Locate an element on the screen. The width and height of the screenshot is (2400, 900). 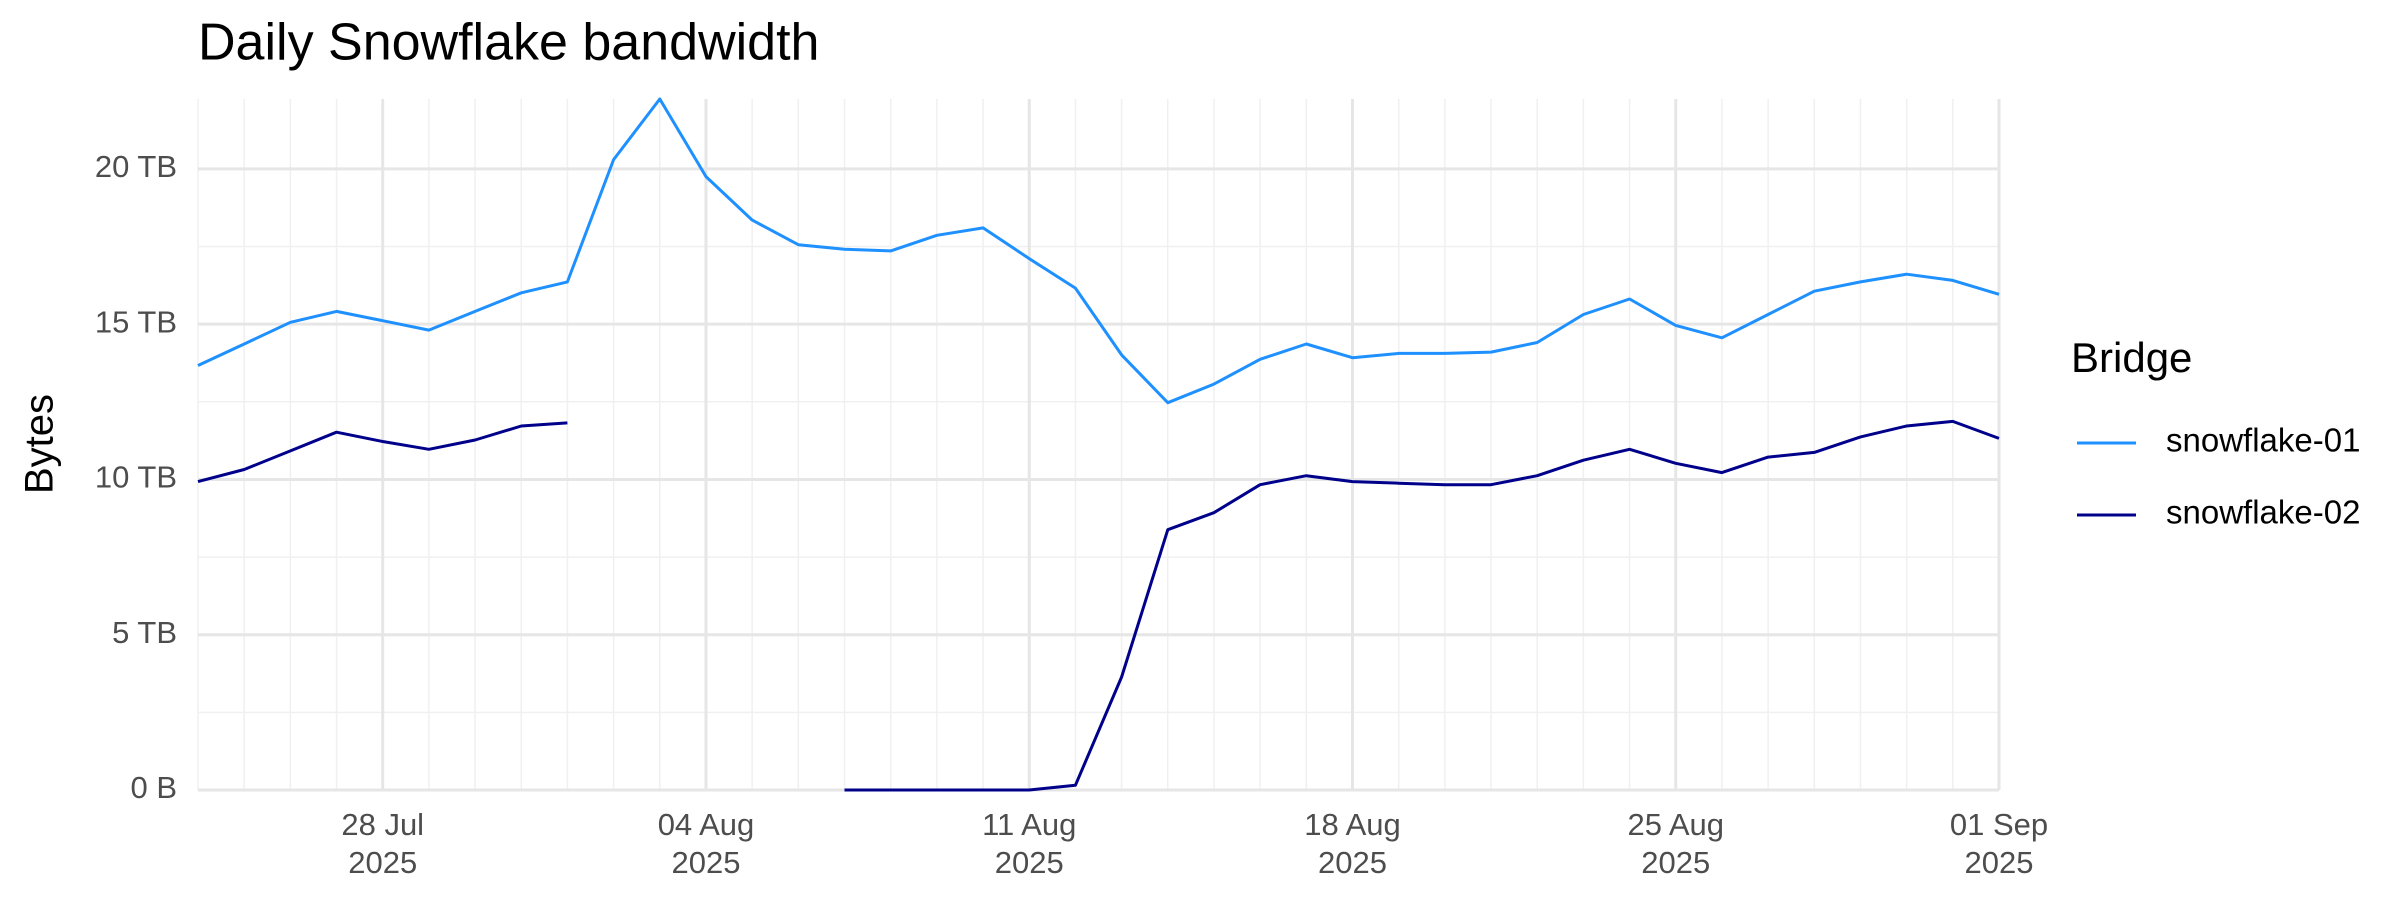
x-tick-label: 25 Aug 2025 is located at coordinates (1675, 843).